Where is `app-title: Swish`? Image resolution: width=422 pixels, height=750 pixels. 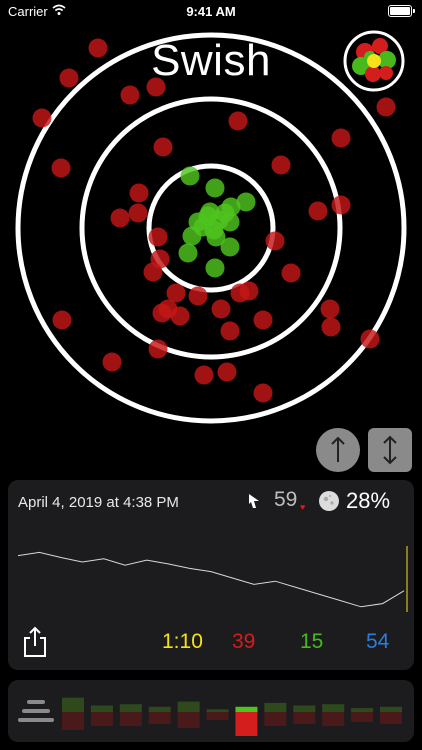
app-title: Swish is located at coordinates (211, 60).